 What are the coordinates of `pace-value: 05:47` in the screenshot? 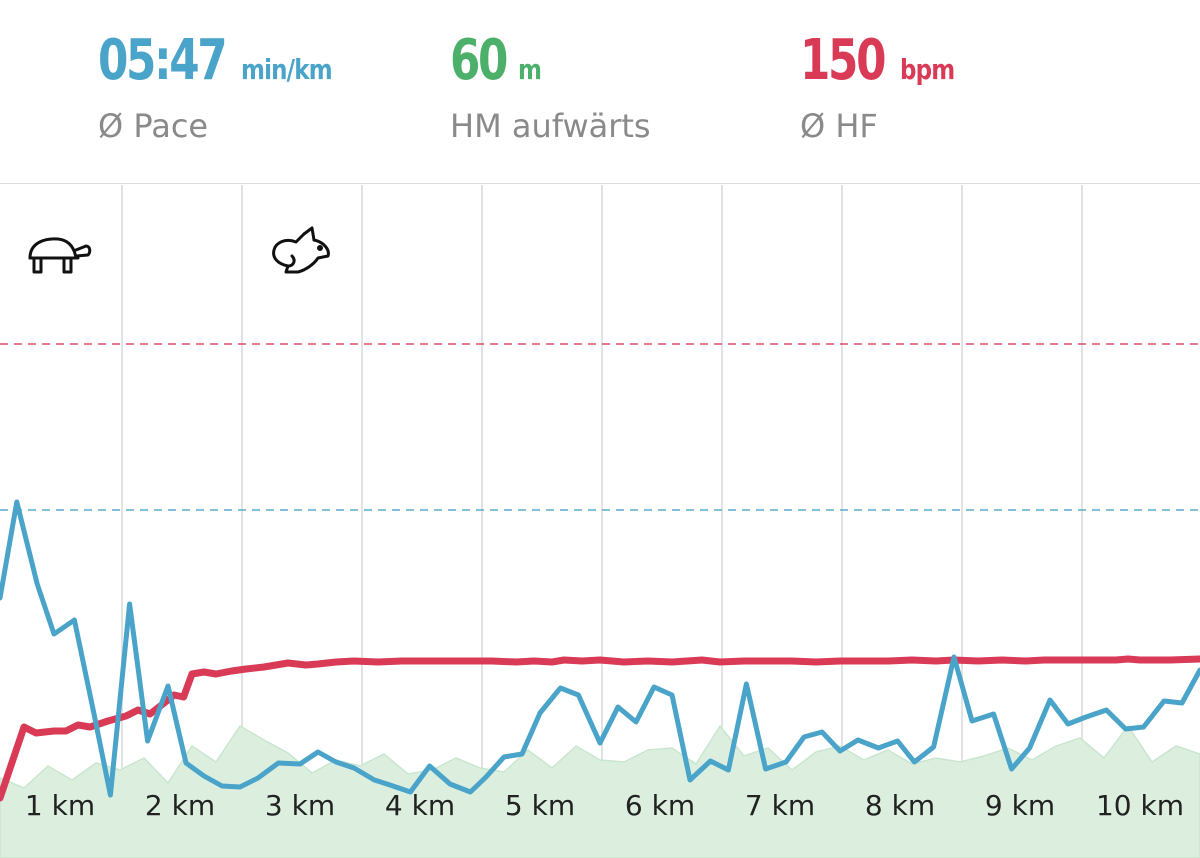 It's located at (163, 60).